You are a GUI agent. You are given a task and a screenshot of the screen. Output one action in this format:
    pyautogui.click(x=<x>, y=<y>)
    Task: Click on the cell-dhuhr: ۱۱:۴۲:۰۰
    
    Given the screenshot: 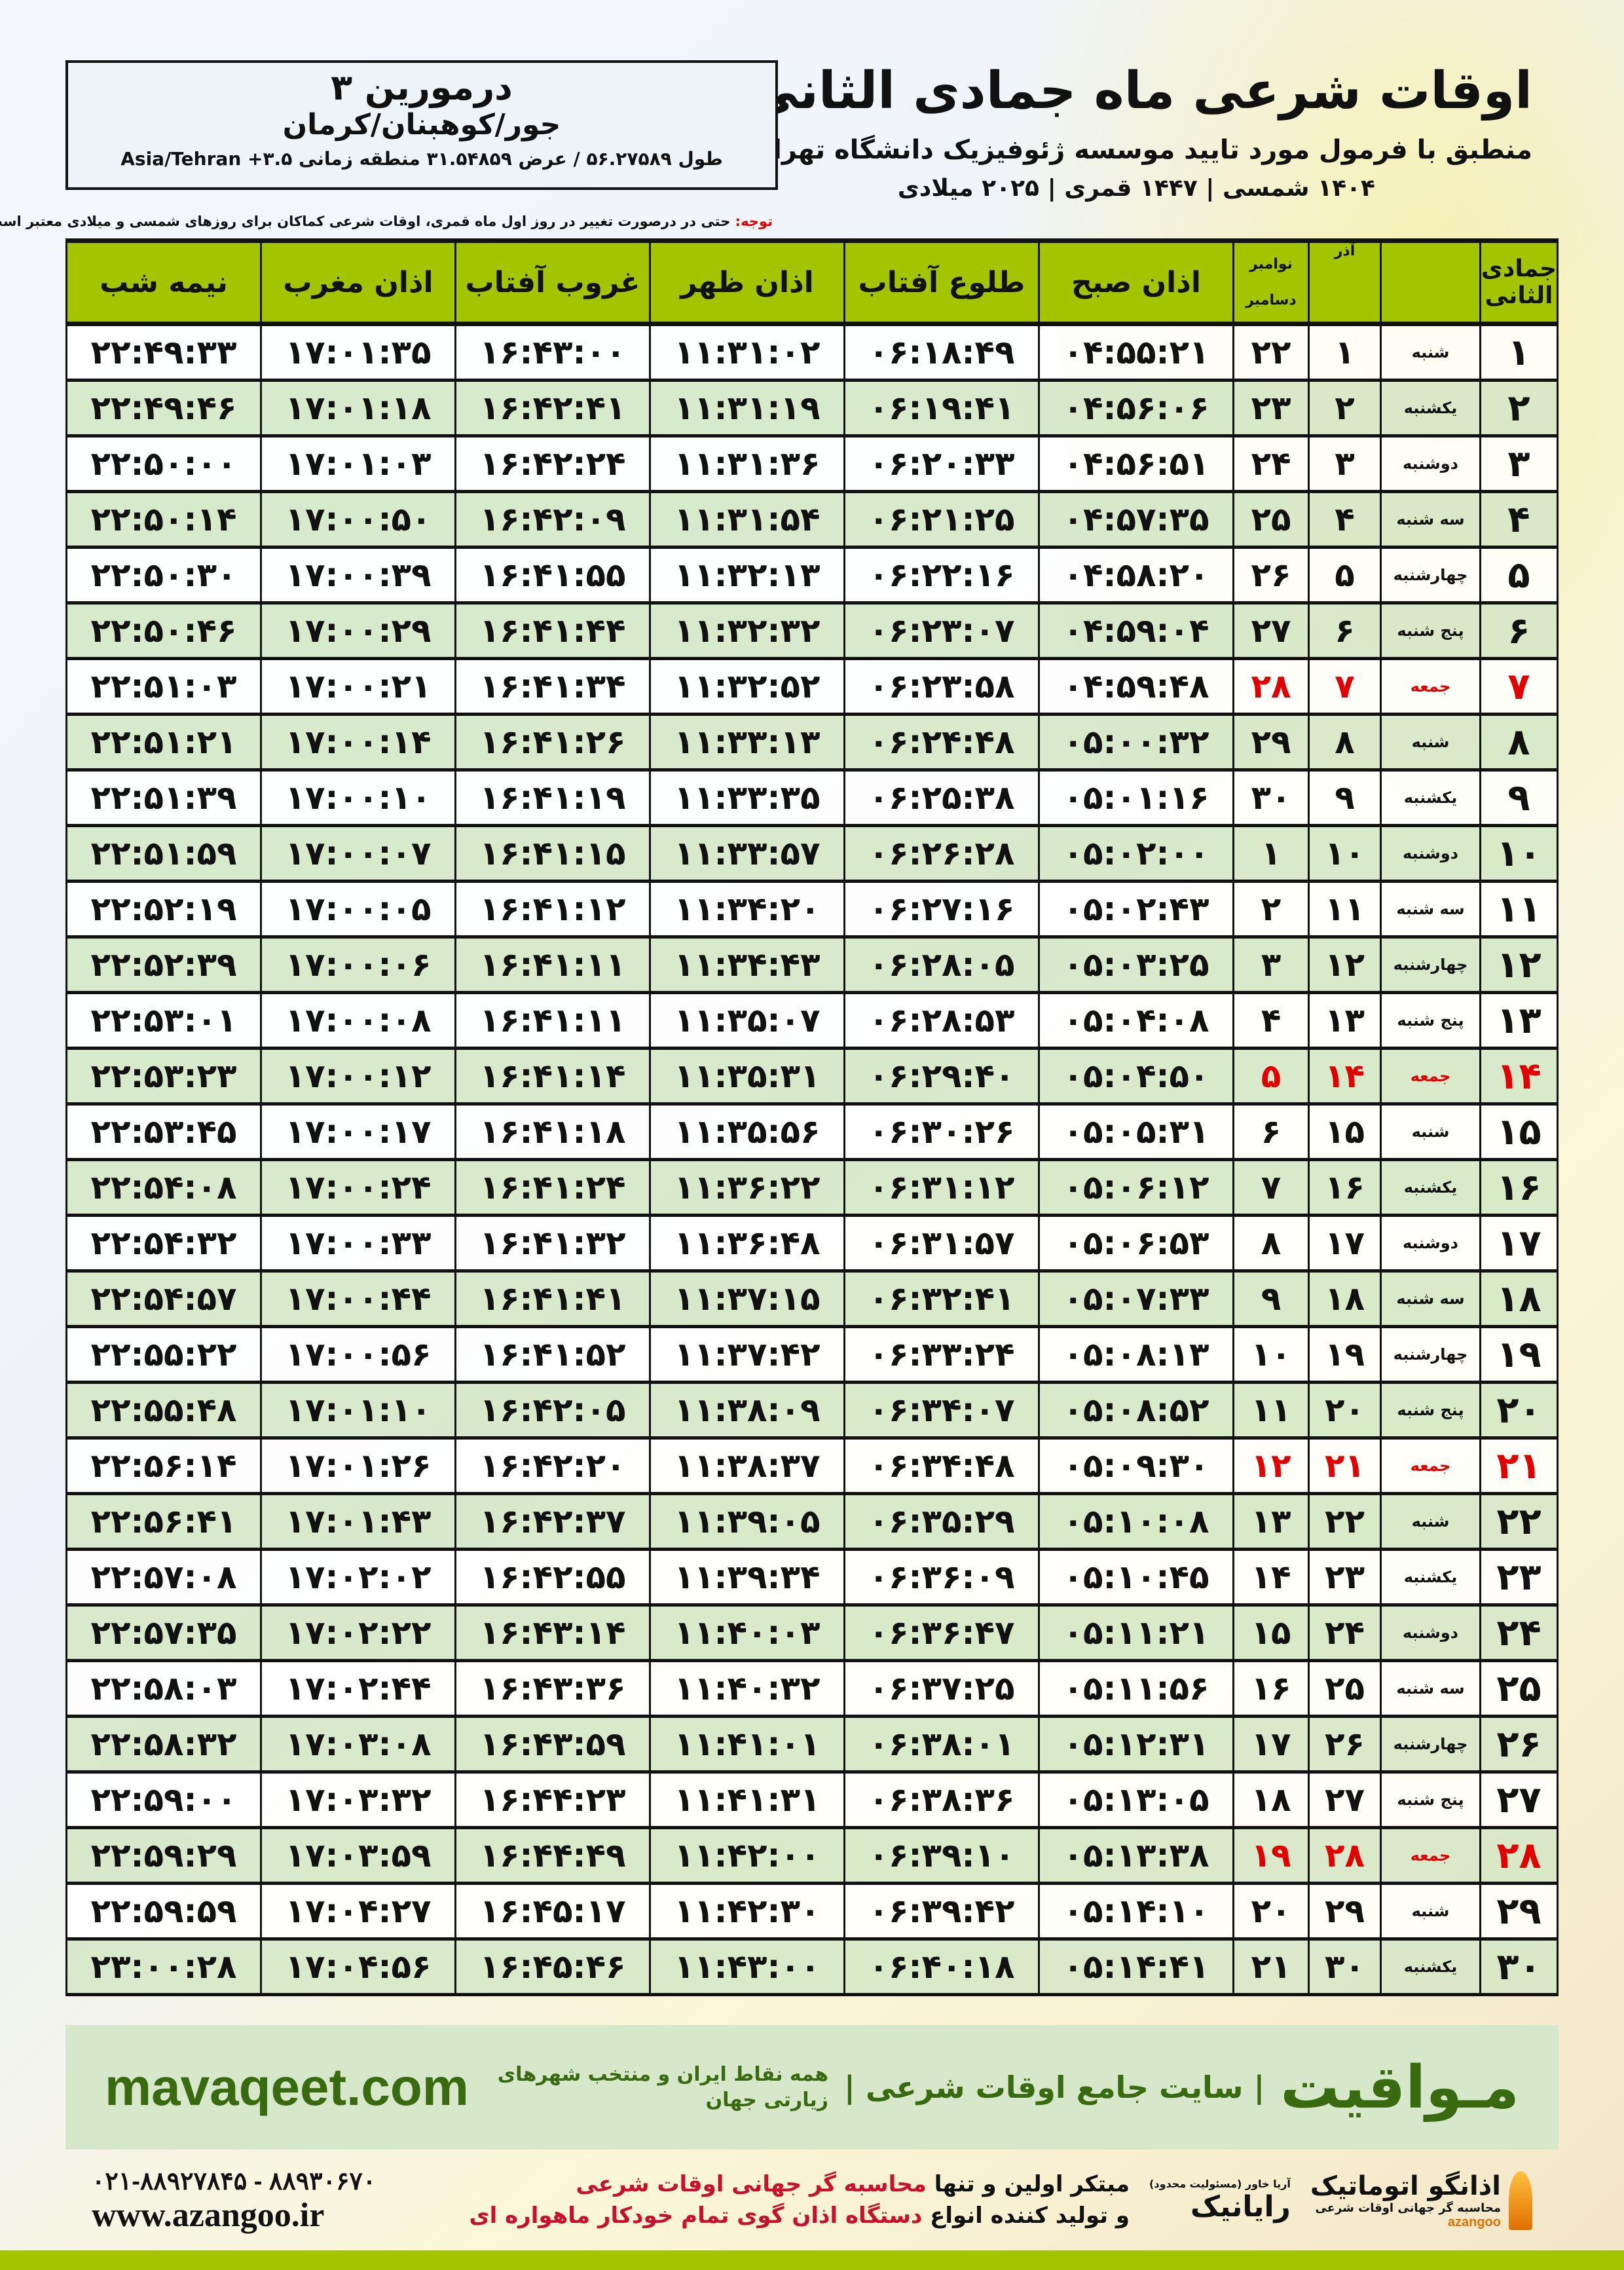 What is the action you would take?
    pyautogui.click(x=747, y=1856)
    